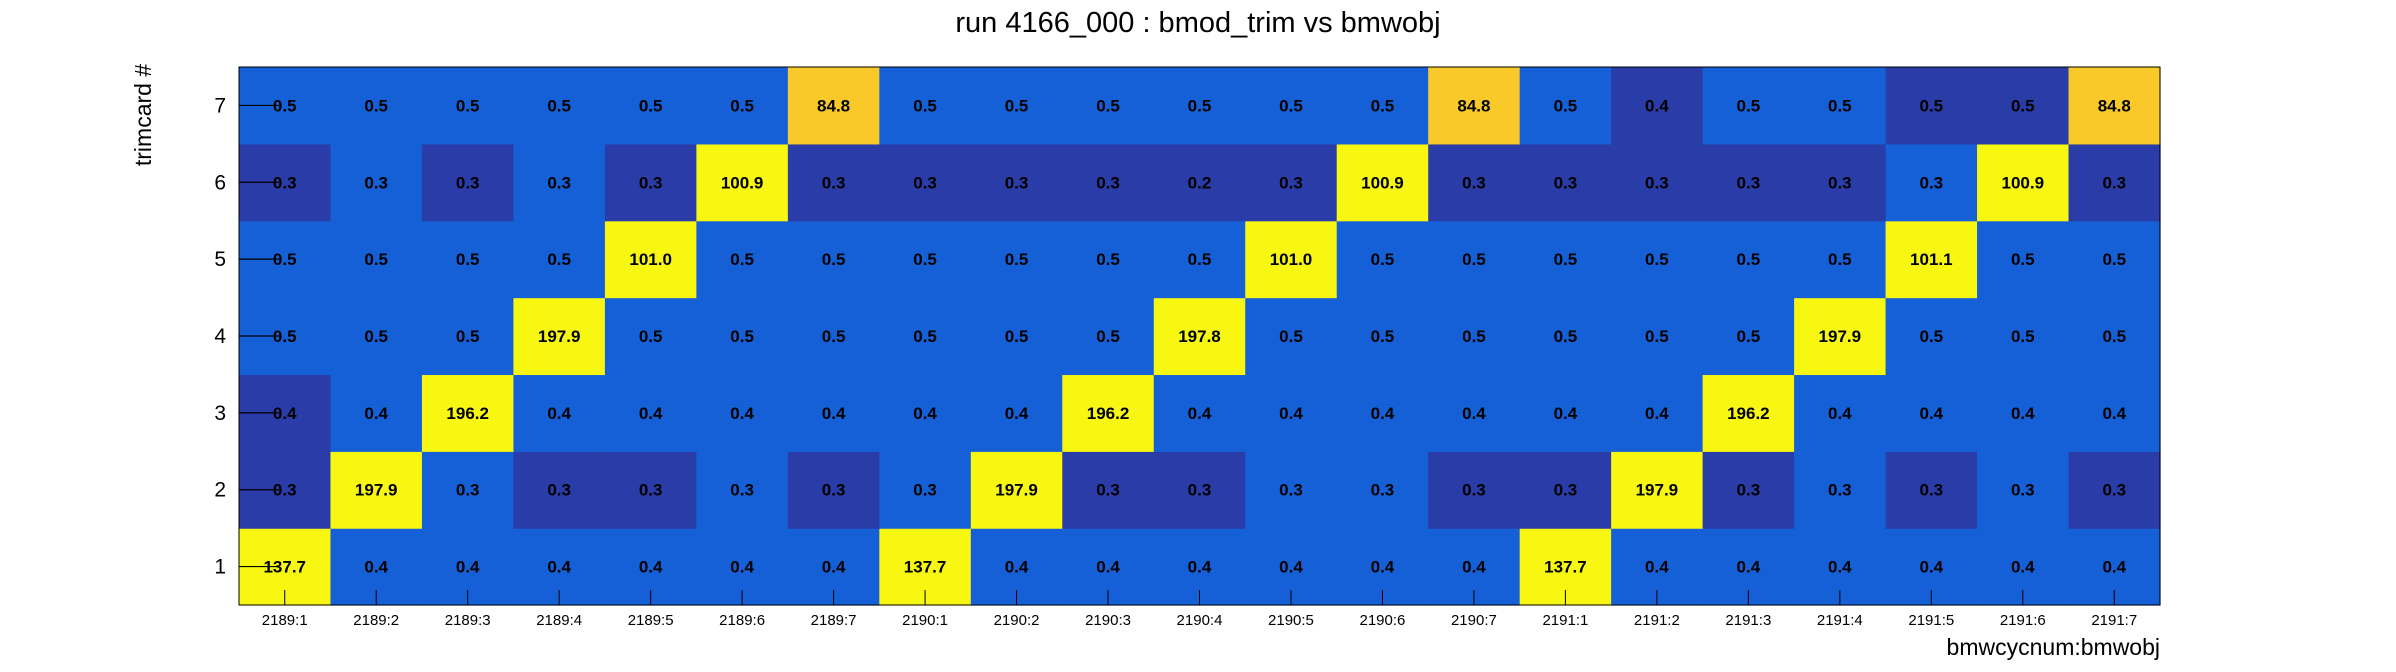  Describe the element at coordinates (143, 115) in the screenshot. I see `y-axis-title: trimcard #` at that location.